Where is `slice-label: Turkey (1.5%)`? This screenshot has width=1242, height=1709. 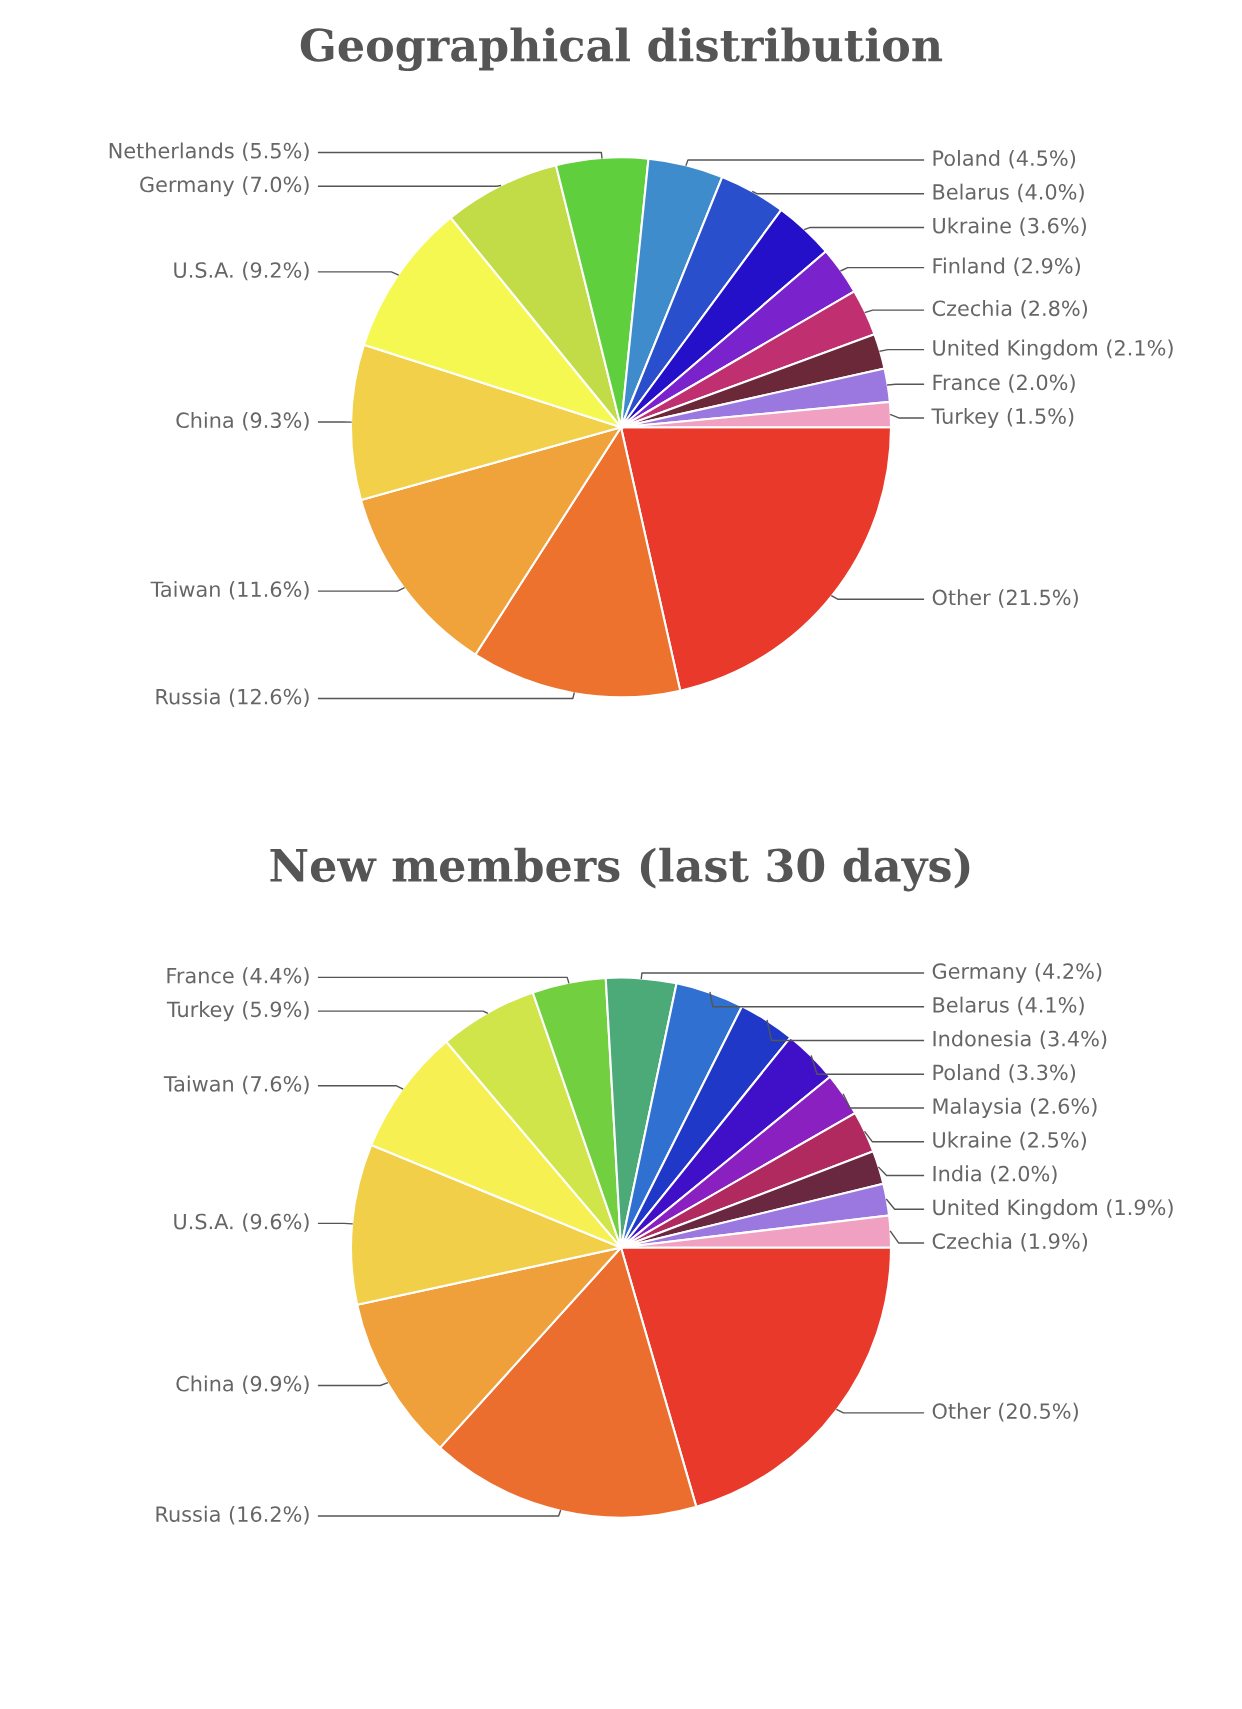 slice-label: Turkey (1.5%) is located at coordinates (1002, 418).